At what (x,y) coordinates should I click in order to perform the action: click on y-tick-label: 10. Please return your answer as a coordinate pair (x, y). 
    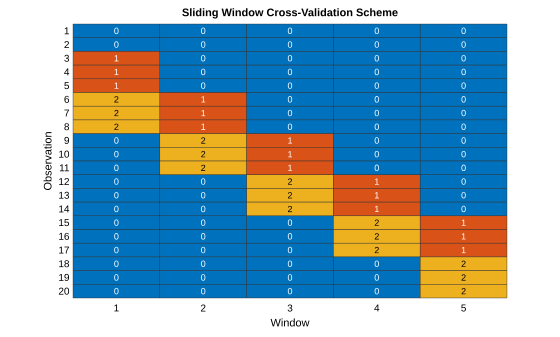
    Looking at the image, I should click on (64, 154).